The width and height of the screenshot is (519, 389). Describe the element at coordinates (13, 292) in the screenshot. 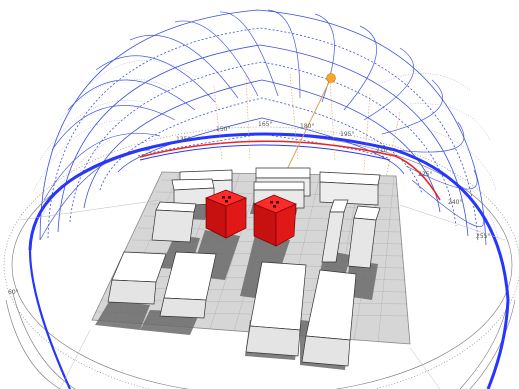

I see `azimuth-label: 60°` at that location.